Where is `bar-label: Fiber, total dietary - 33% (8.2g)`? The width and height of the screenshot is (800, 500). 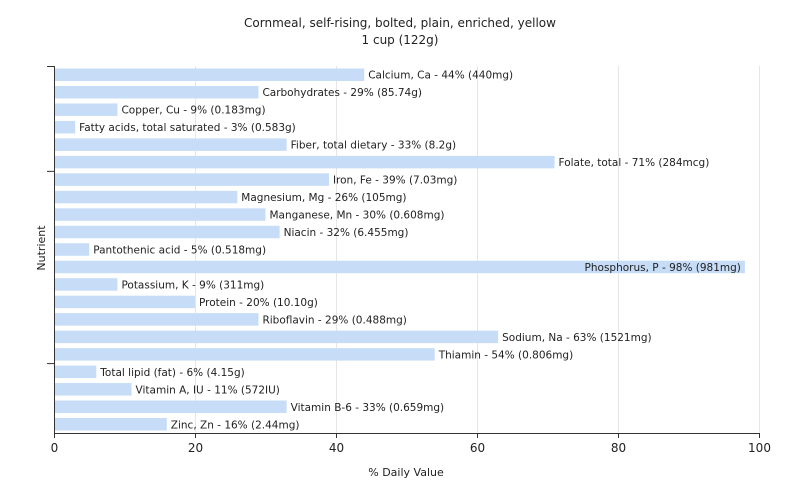 bar-label: Fiber, total dietary - 33% (8.2g) is located at coordinates (373, 146).